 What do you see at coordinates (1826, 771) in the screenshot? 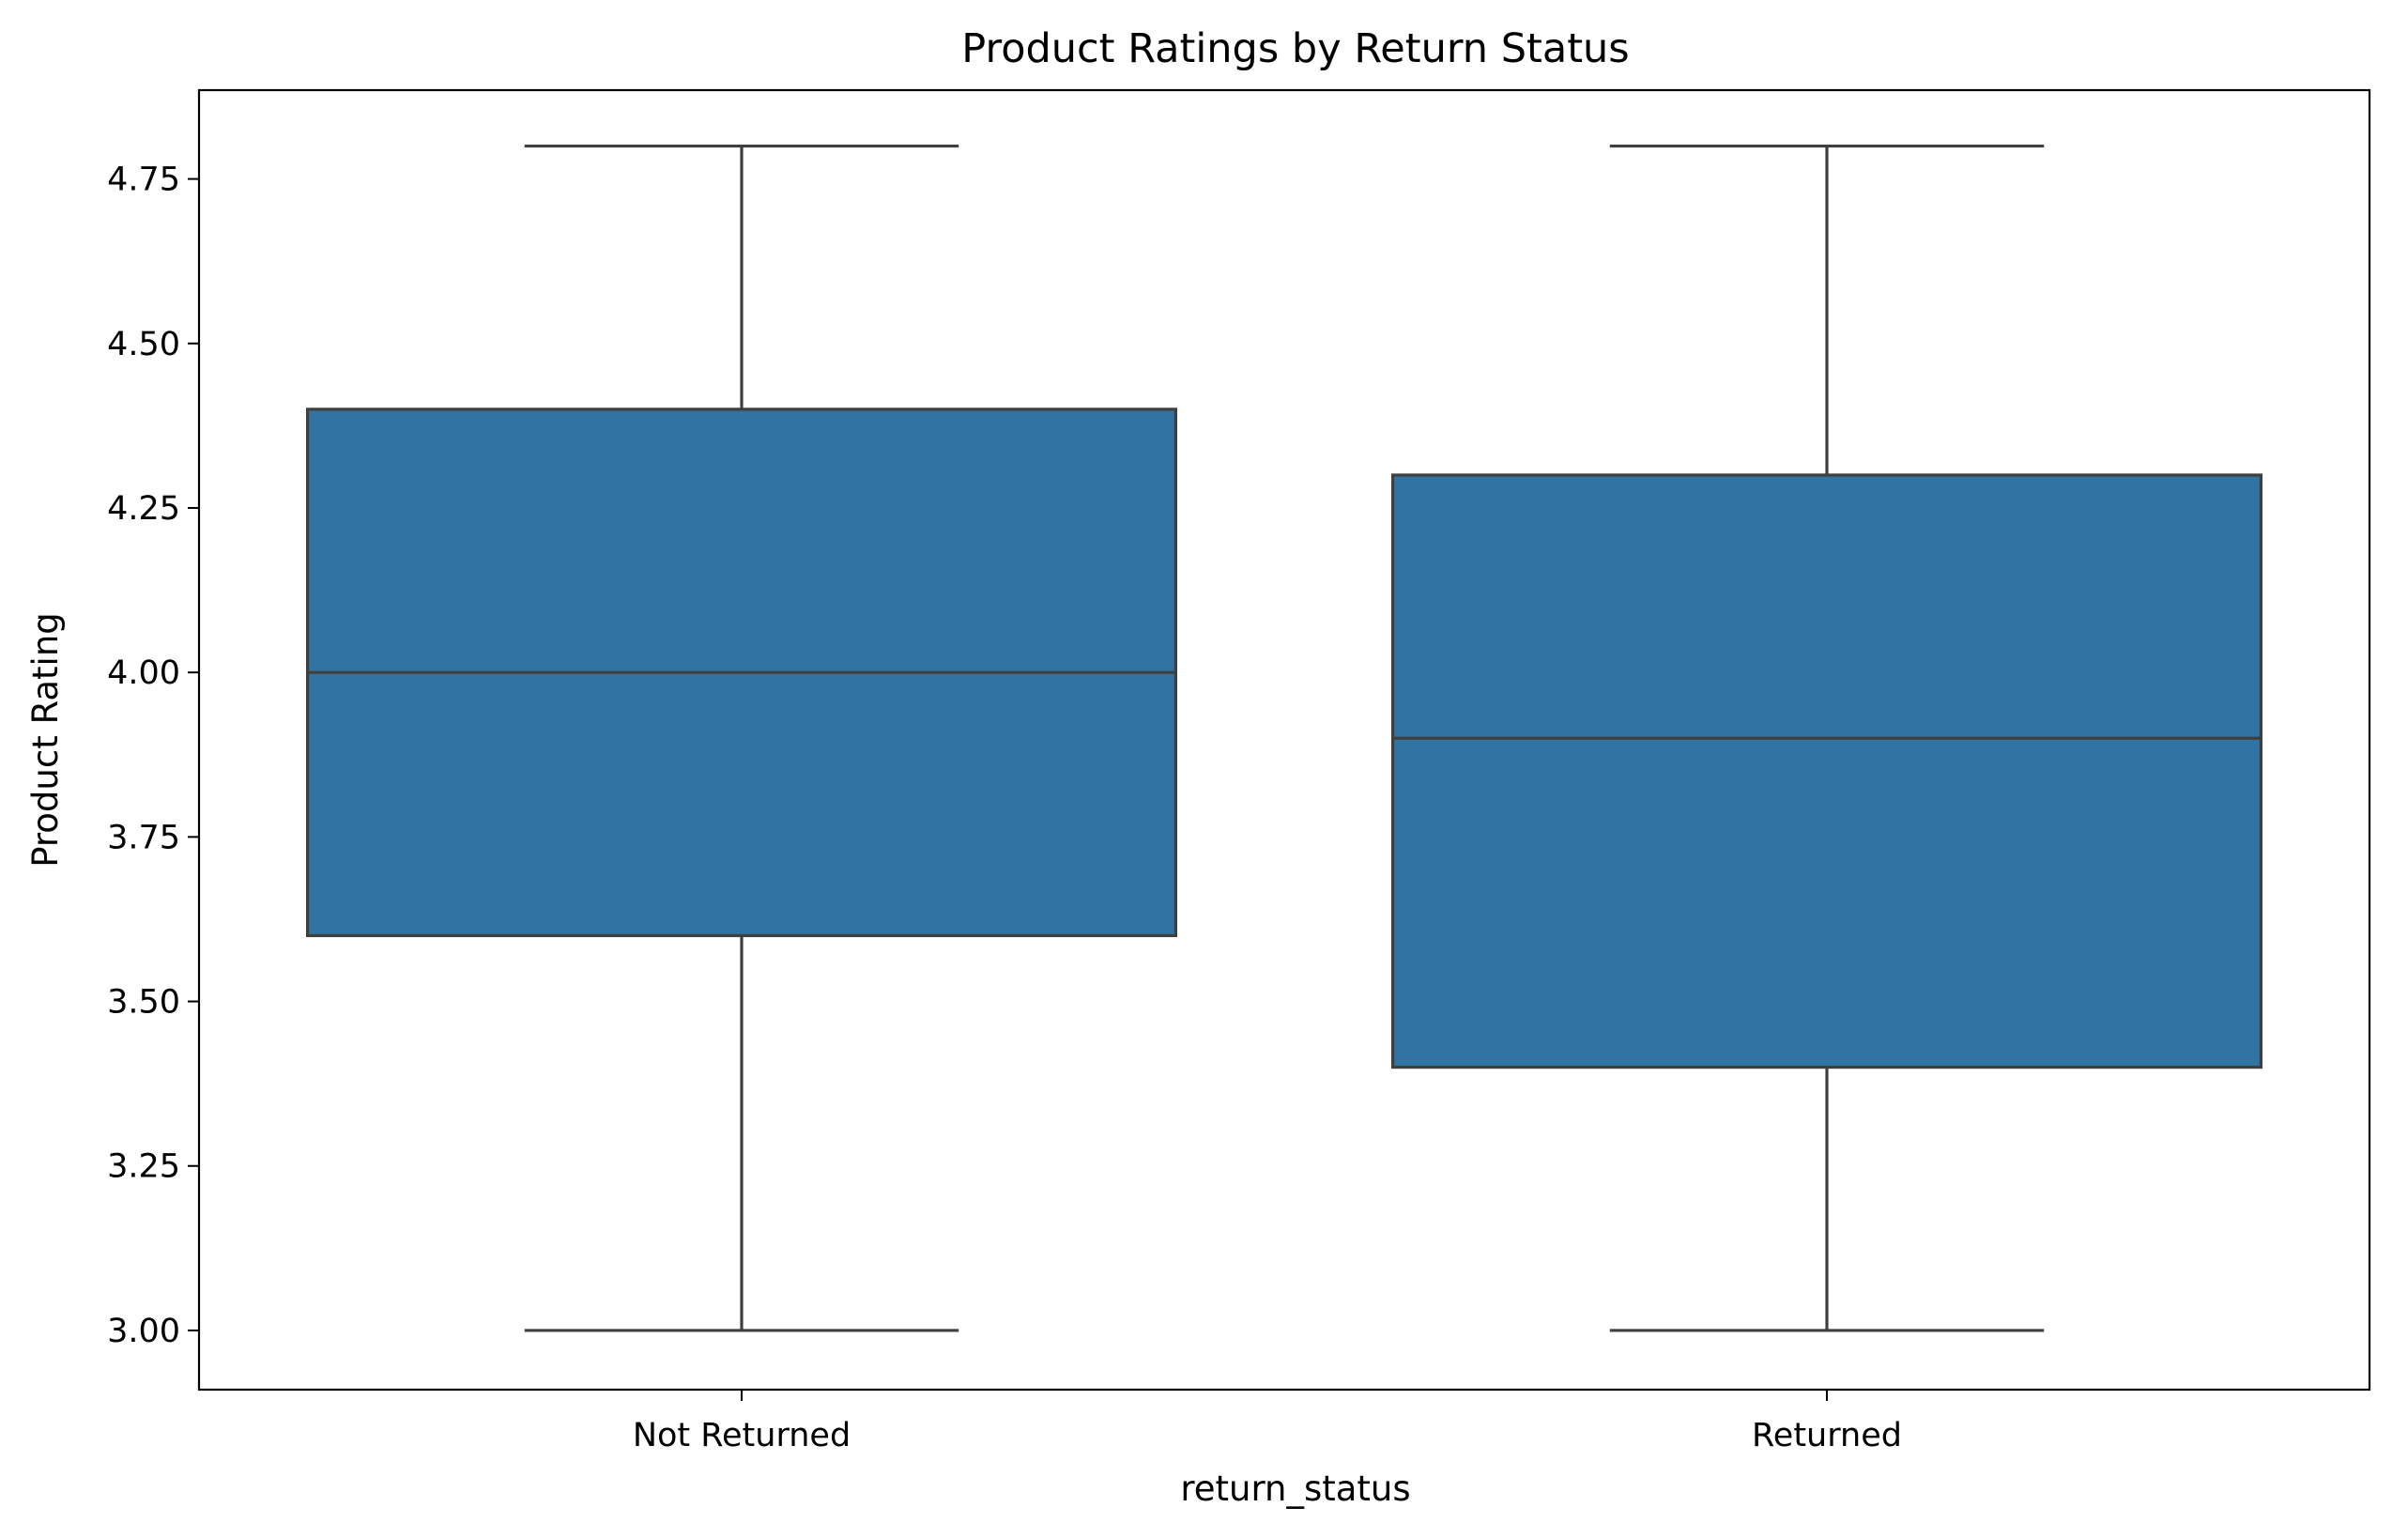
I see `interquartile-box` at bounding box center [1826, 771].